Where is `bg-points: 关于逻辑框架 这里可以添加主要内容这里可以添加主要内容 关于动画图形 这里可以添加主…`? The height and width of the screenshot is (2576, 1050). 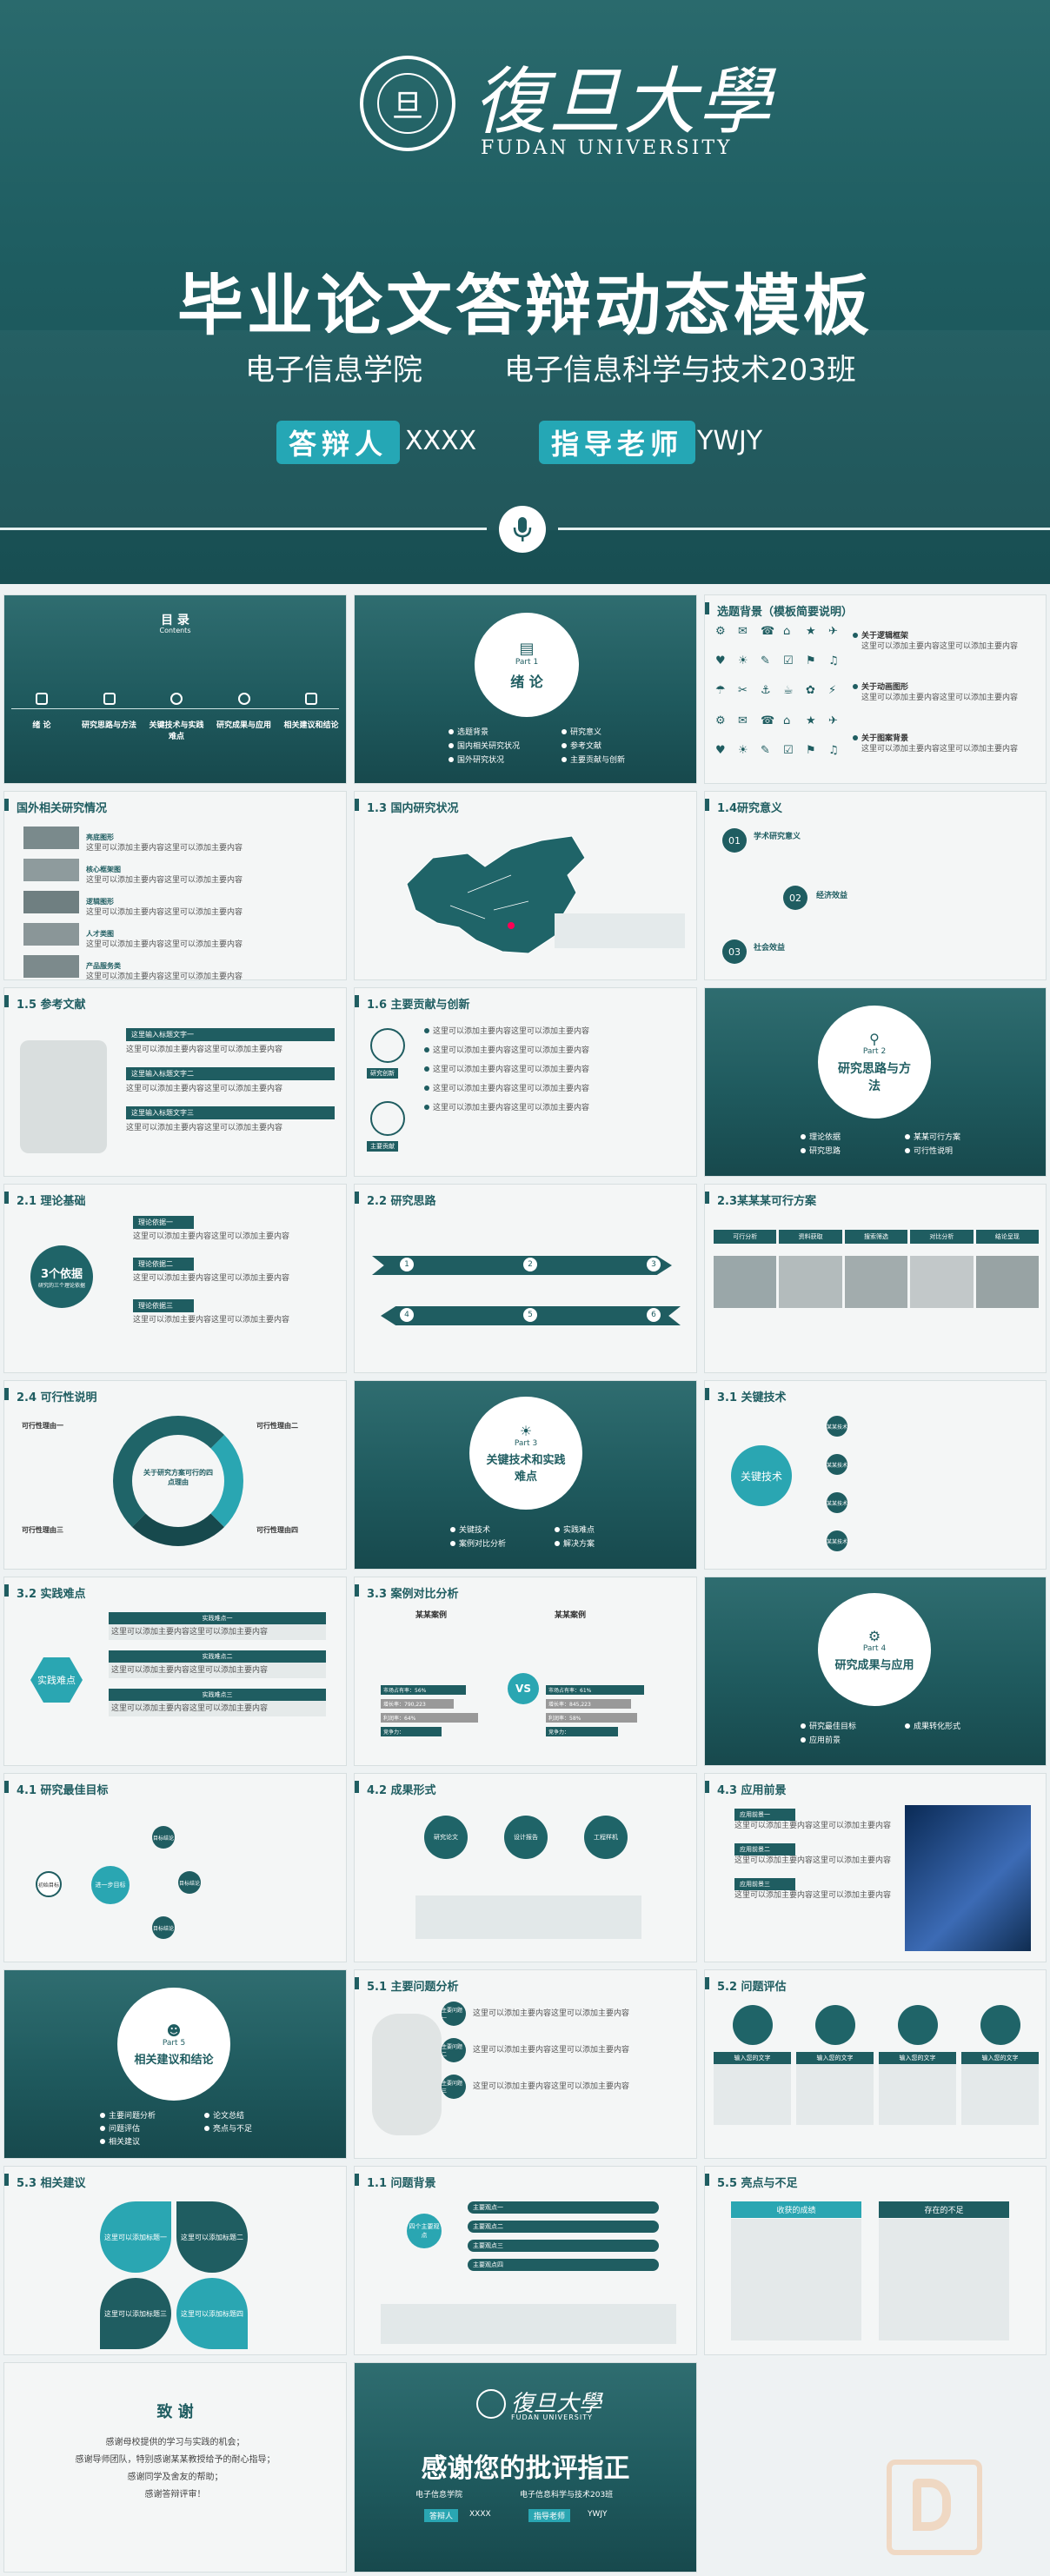
bg-points: 关于逻辑框架 这里可以添加主要内容这里可以添加主要内容 关于动画图形 这里可以添加主… is located at coordinates (947, 689).